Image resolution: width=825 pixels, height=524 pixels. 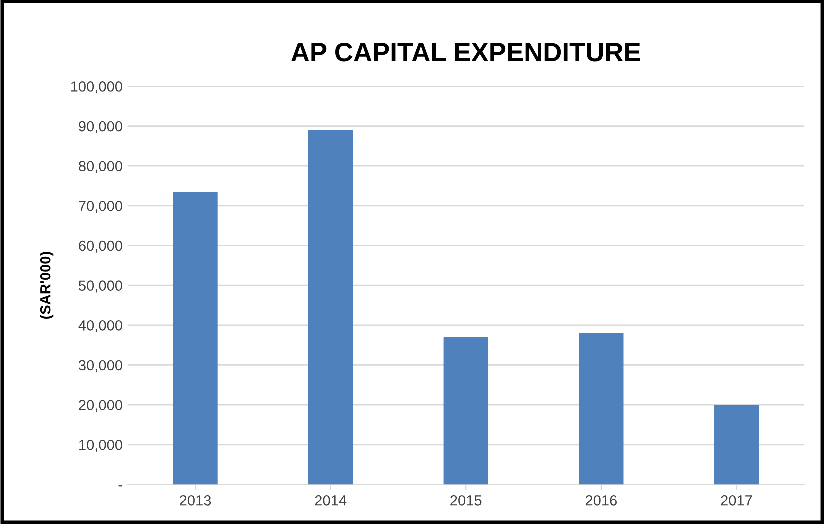 What do you see at coordinates (100, 127) in the screenshot?
I see `y-tick-label: 90,000` at bounding box center [100, 127].